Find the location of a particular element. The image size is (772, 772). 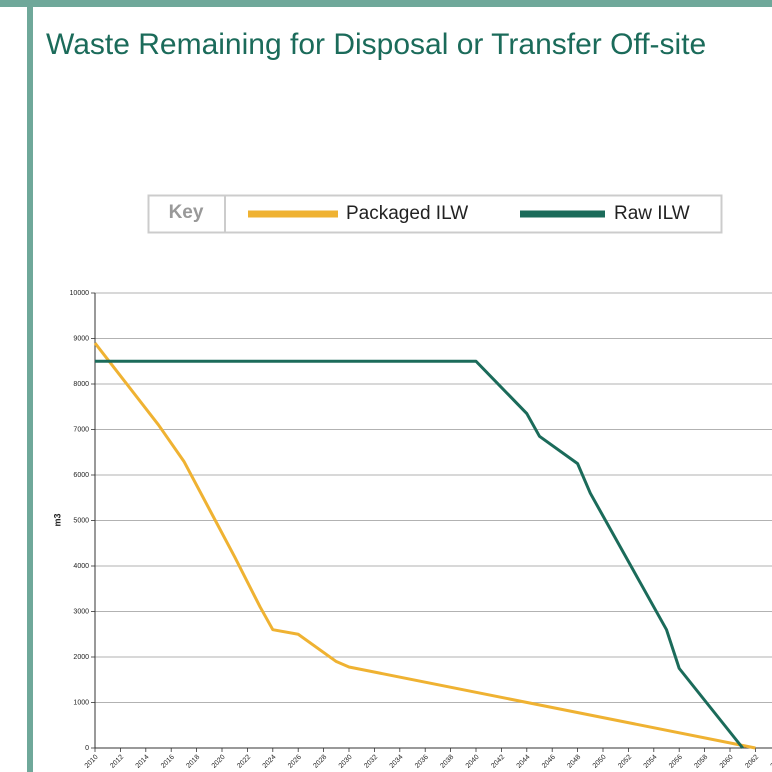

x-tick-label: 2054 is located at coordinates (651, 762).